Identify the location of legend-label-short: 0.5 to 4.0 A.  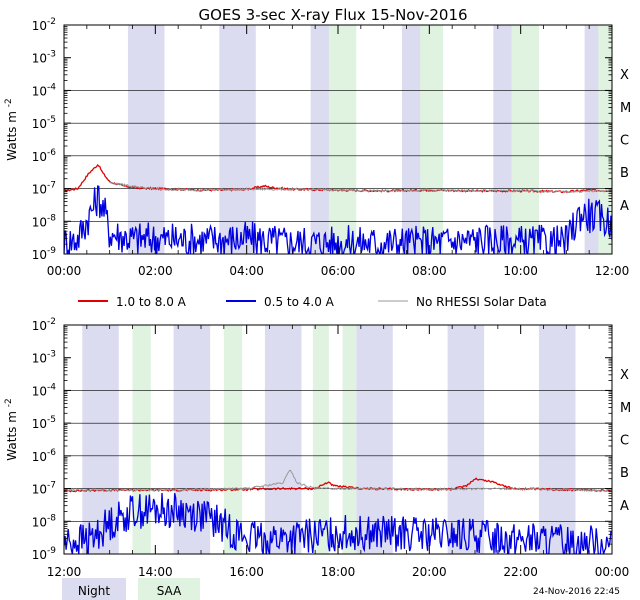
(299, 302).